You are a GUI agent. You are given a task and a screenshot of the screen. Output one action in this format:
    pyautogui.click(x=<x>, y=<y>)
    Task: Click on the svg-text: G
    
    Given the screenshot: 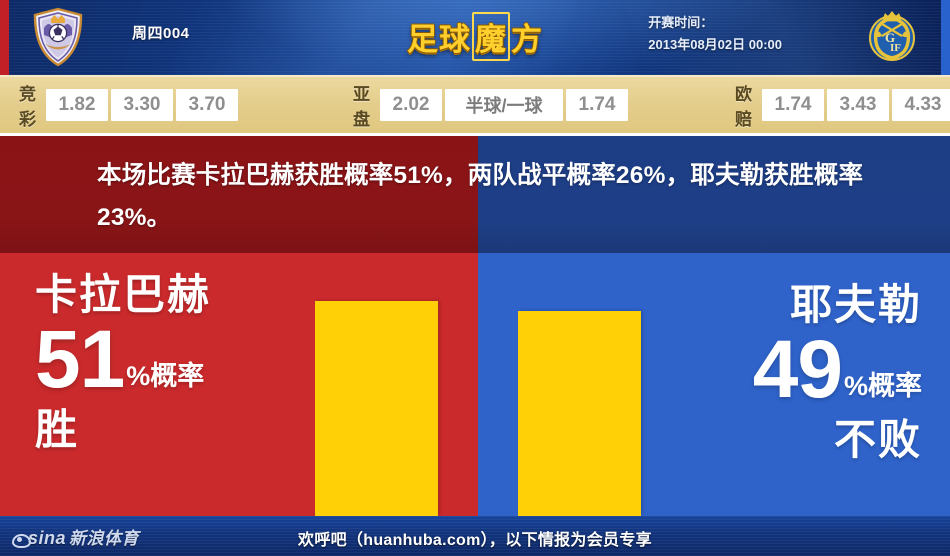 What is the action you would take?
    pyautogui.click(x=890, y=37)
    